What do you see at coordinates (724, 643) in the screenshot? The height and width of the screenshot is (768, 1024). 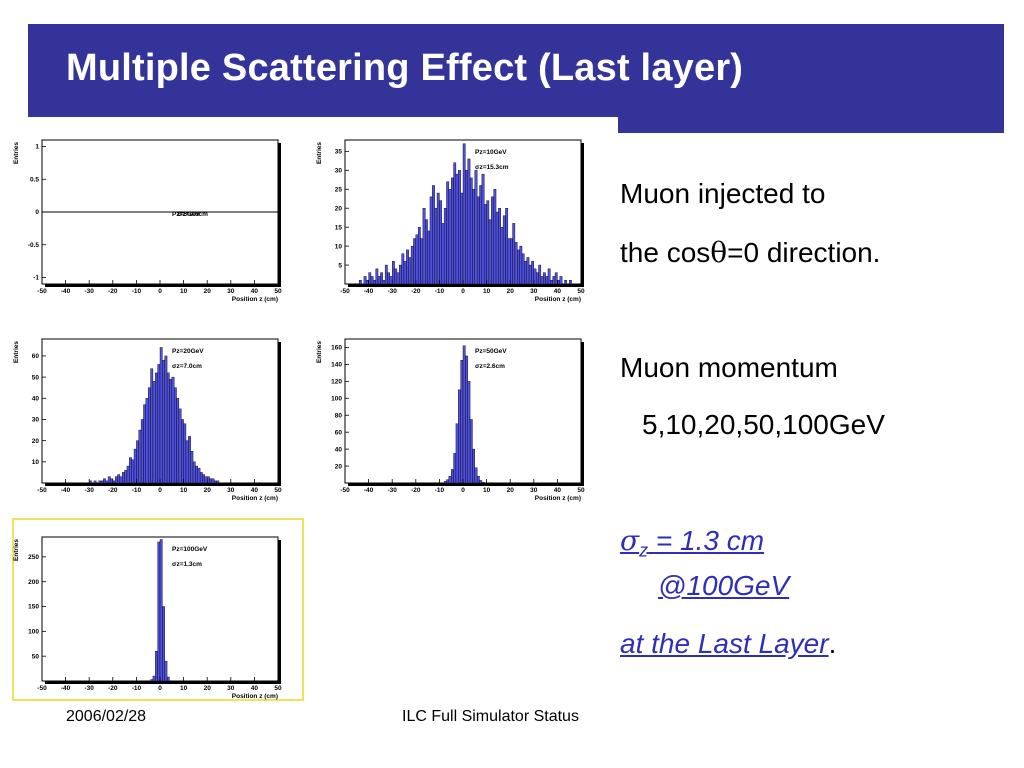 I see `last-layer-link: at the Last Layer` at bounding box center [724, 643].